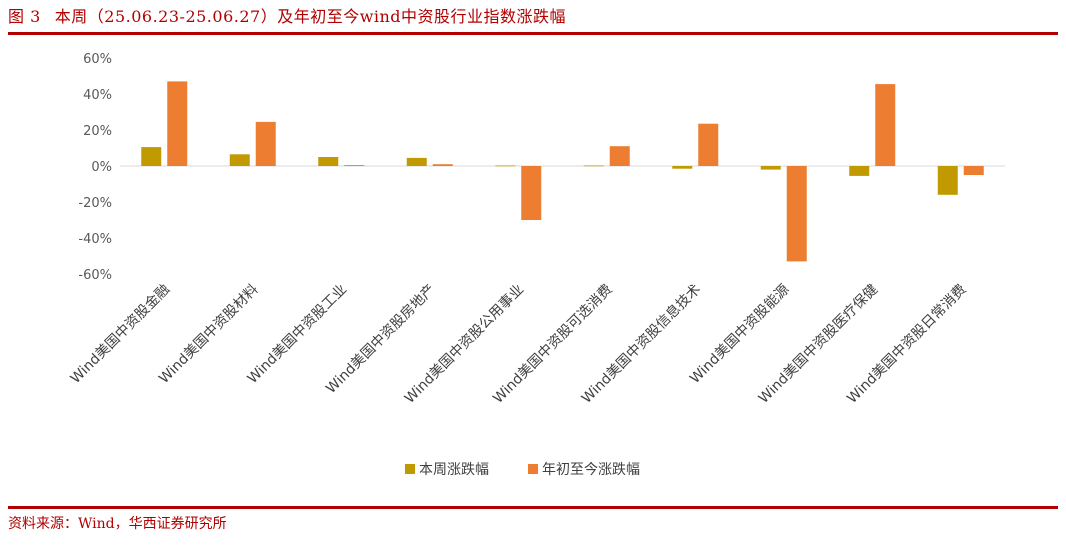  What do you see at coordinates (24, 16) in the screenshot?
I see `figure-number: 图 3` at bounding box center [24, 16].